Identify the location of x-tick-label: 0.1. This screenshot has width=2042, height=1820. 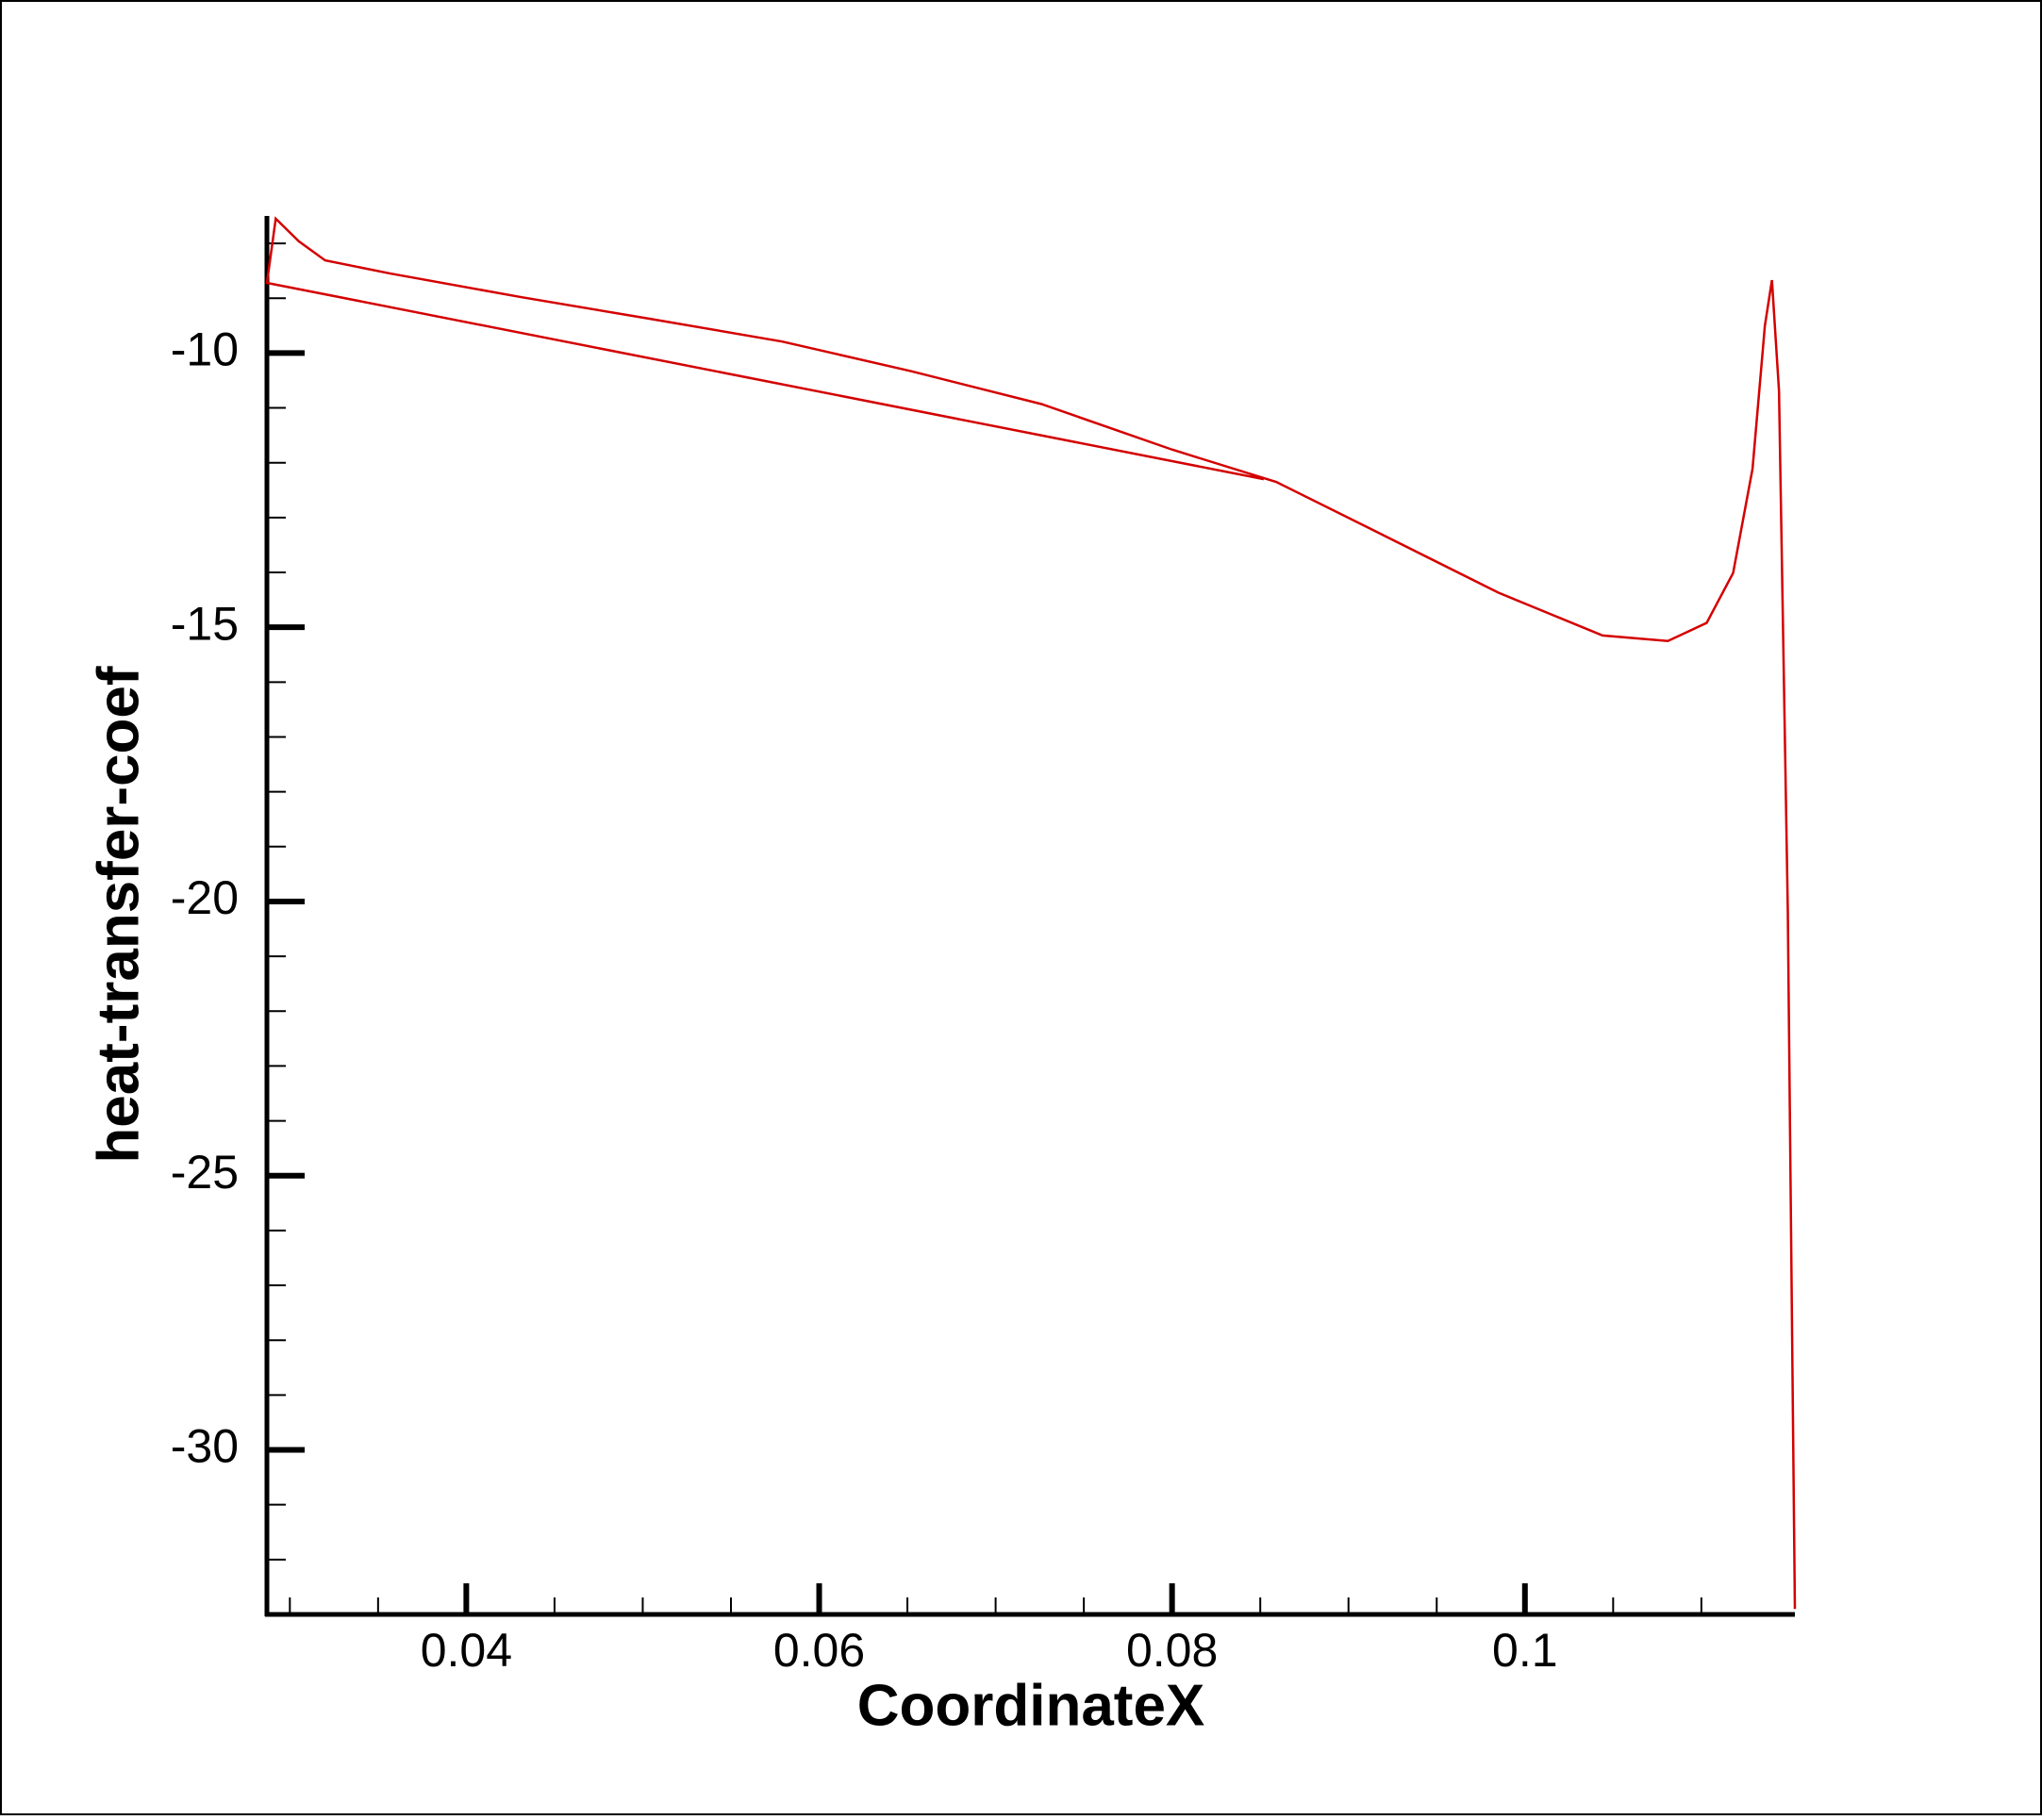
(1525, 1650).